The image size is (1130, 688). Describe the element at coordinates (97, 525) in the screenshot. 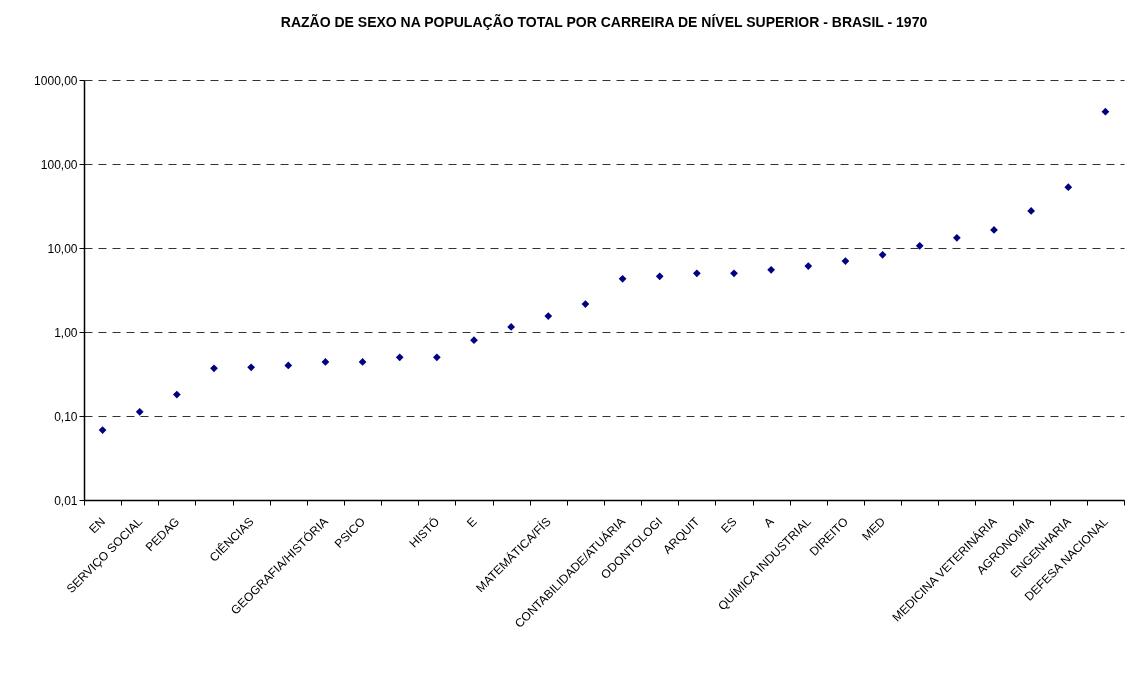

I see `x-tick-label: EN` at that location.